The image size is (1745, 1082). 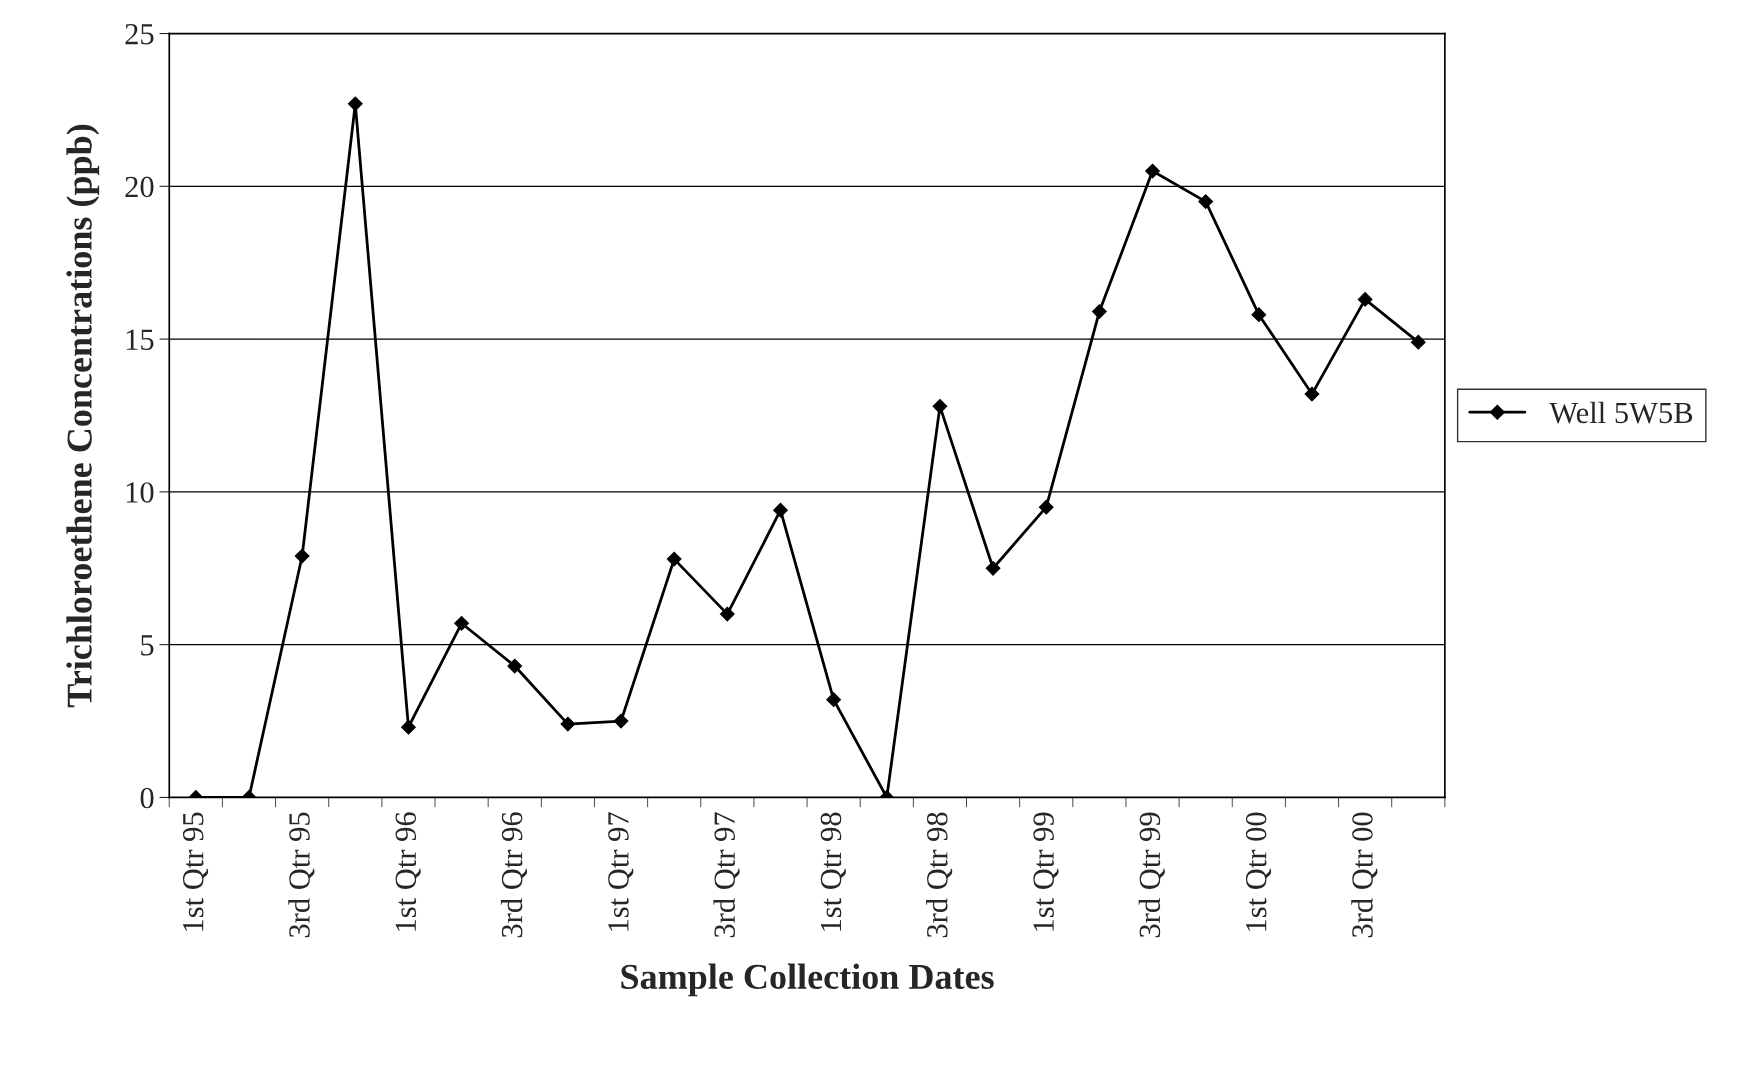 What do you see at coordinates (195, 871) in the screenshot?
I see `x-tick-label: 1st Qtr 95` at bounding box center [195, 871].